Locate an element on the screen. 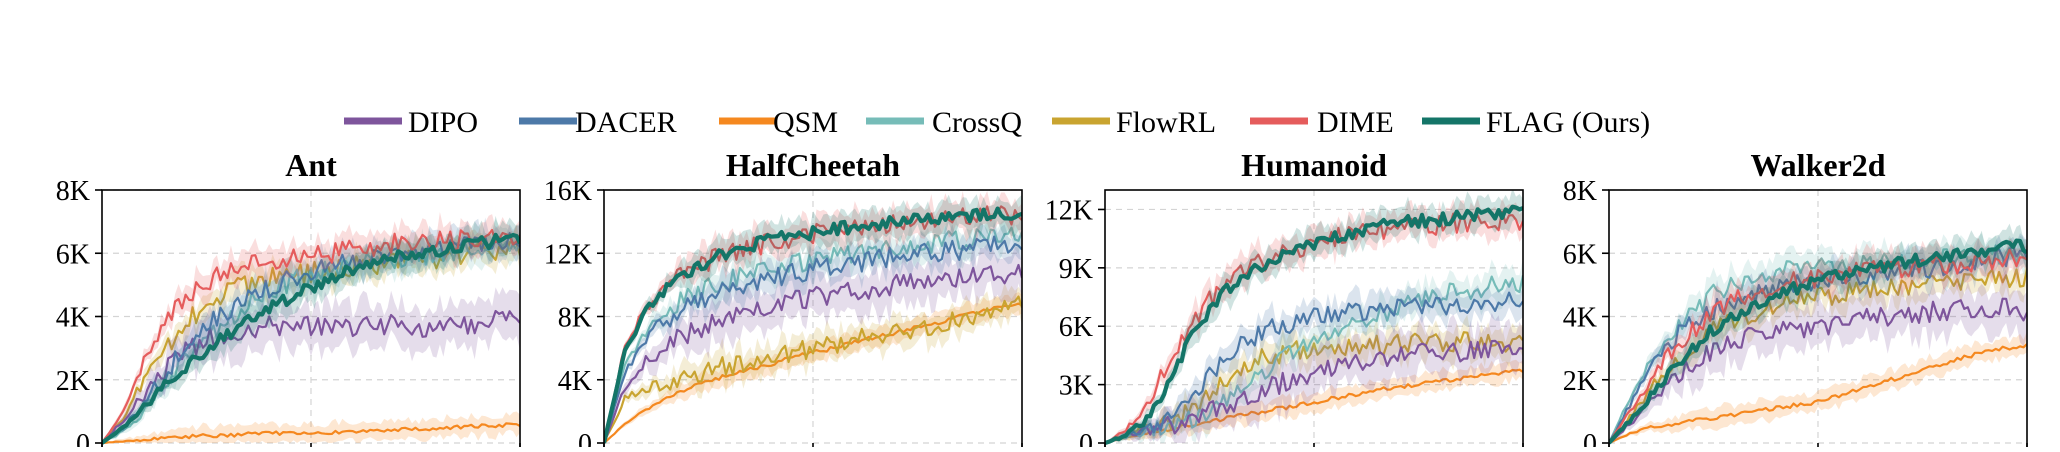  panel-humanoid-flowrl-line is located at coordinates (1314, 388).